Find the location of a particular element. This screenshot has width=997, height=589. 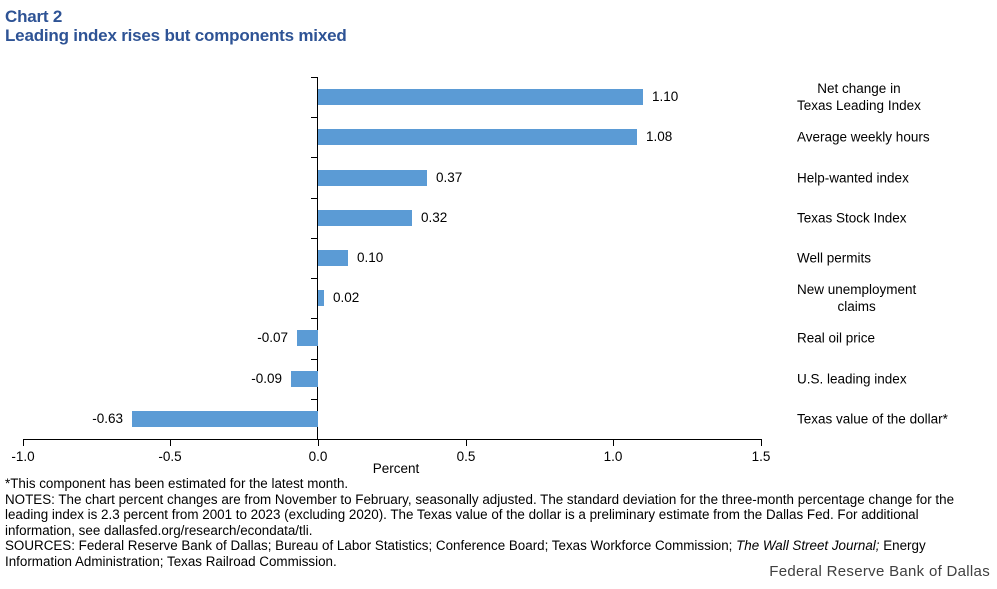

bar-value-label: -0.07 is located at coordinates (272, 337).